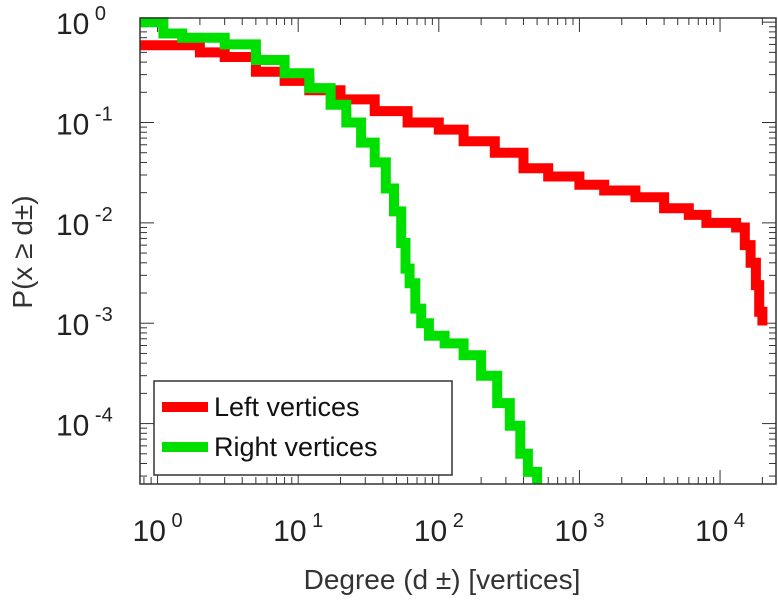  What do you see at coordinates (296, 447) in the screenshot?
I see `legend-label-right-vertices: Right vertices` at bounding box center [296, 447].